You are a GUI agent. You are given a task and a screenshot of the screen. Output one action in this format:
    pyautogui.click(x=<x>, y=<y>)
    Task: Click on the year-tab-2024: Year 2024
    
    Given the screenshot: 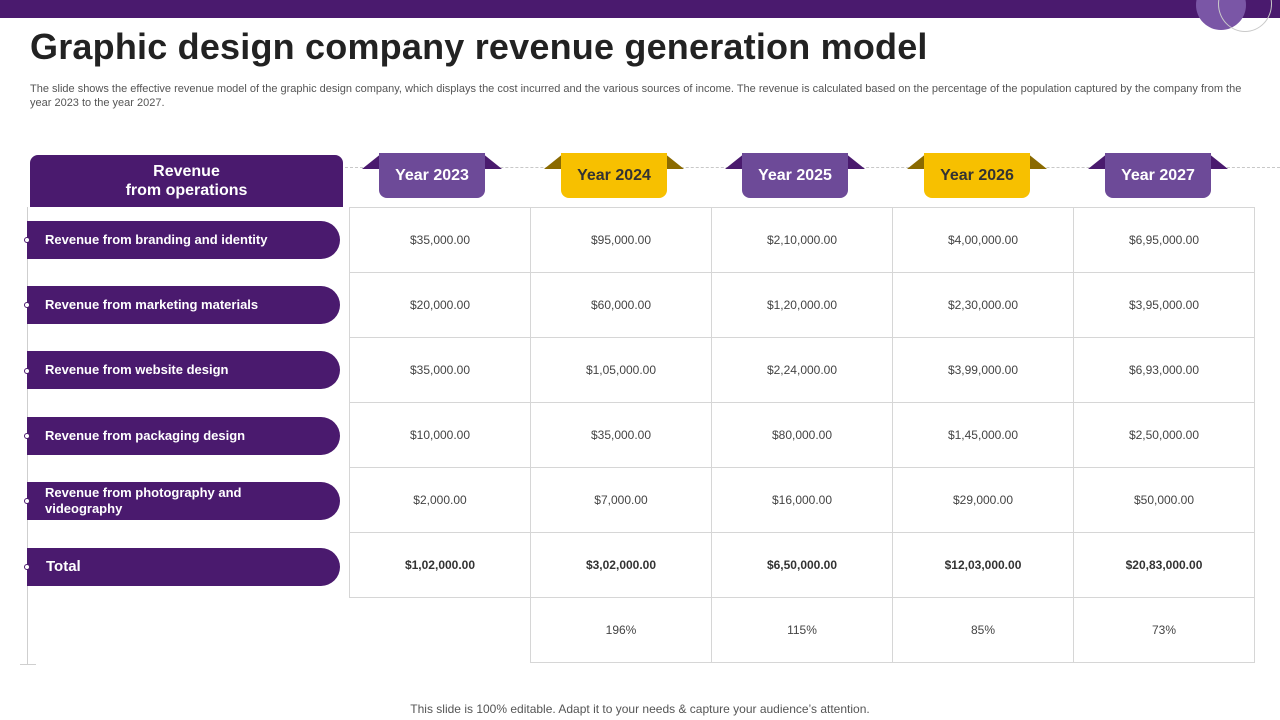 What is the action you would take?
    pyautogui.click(x=614, y=175)
    